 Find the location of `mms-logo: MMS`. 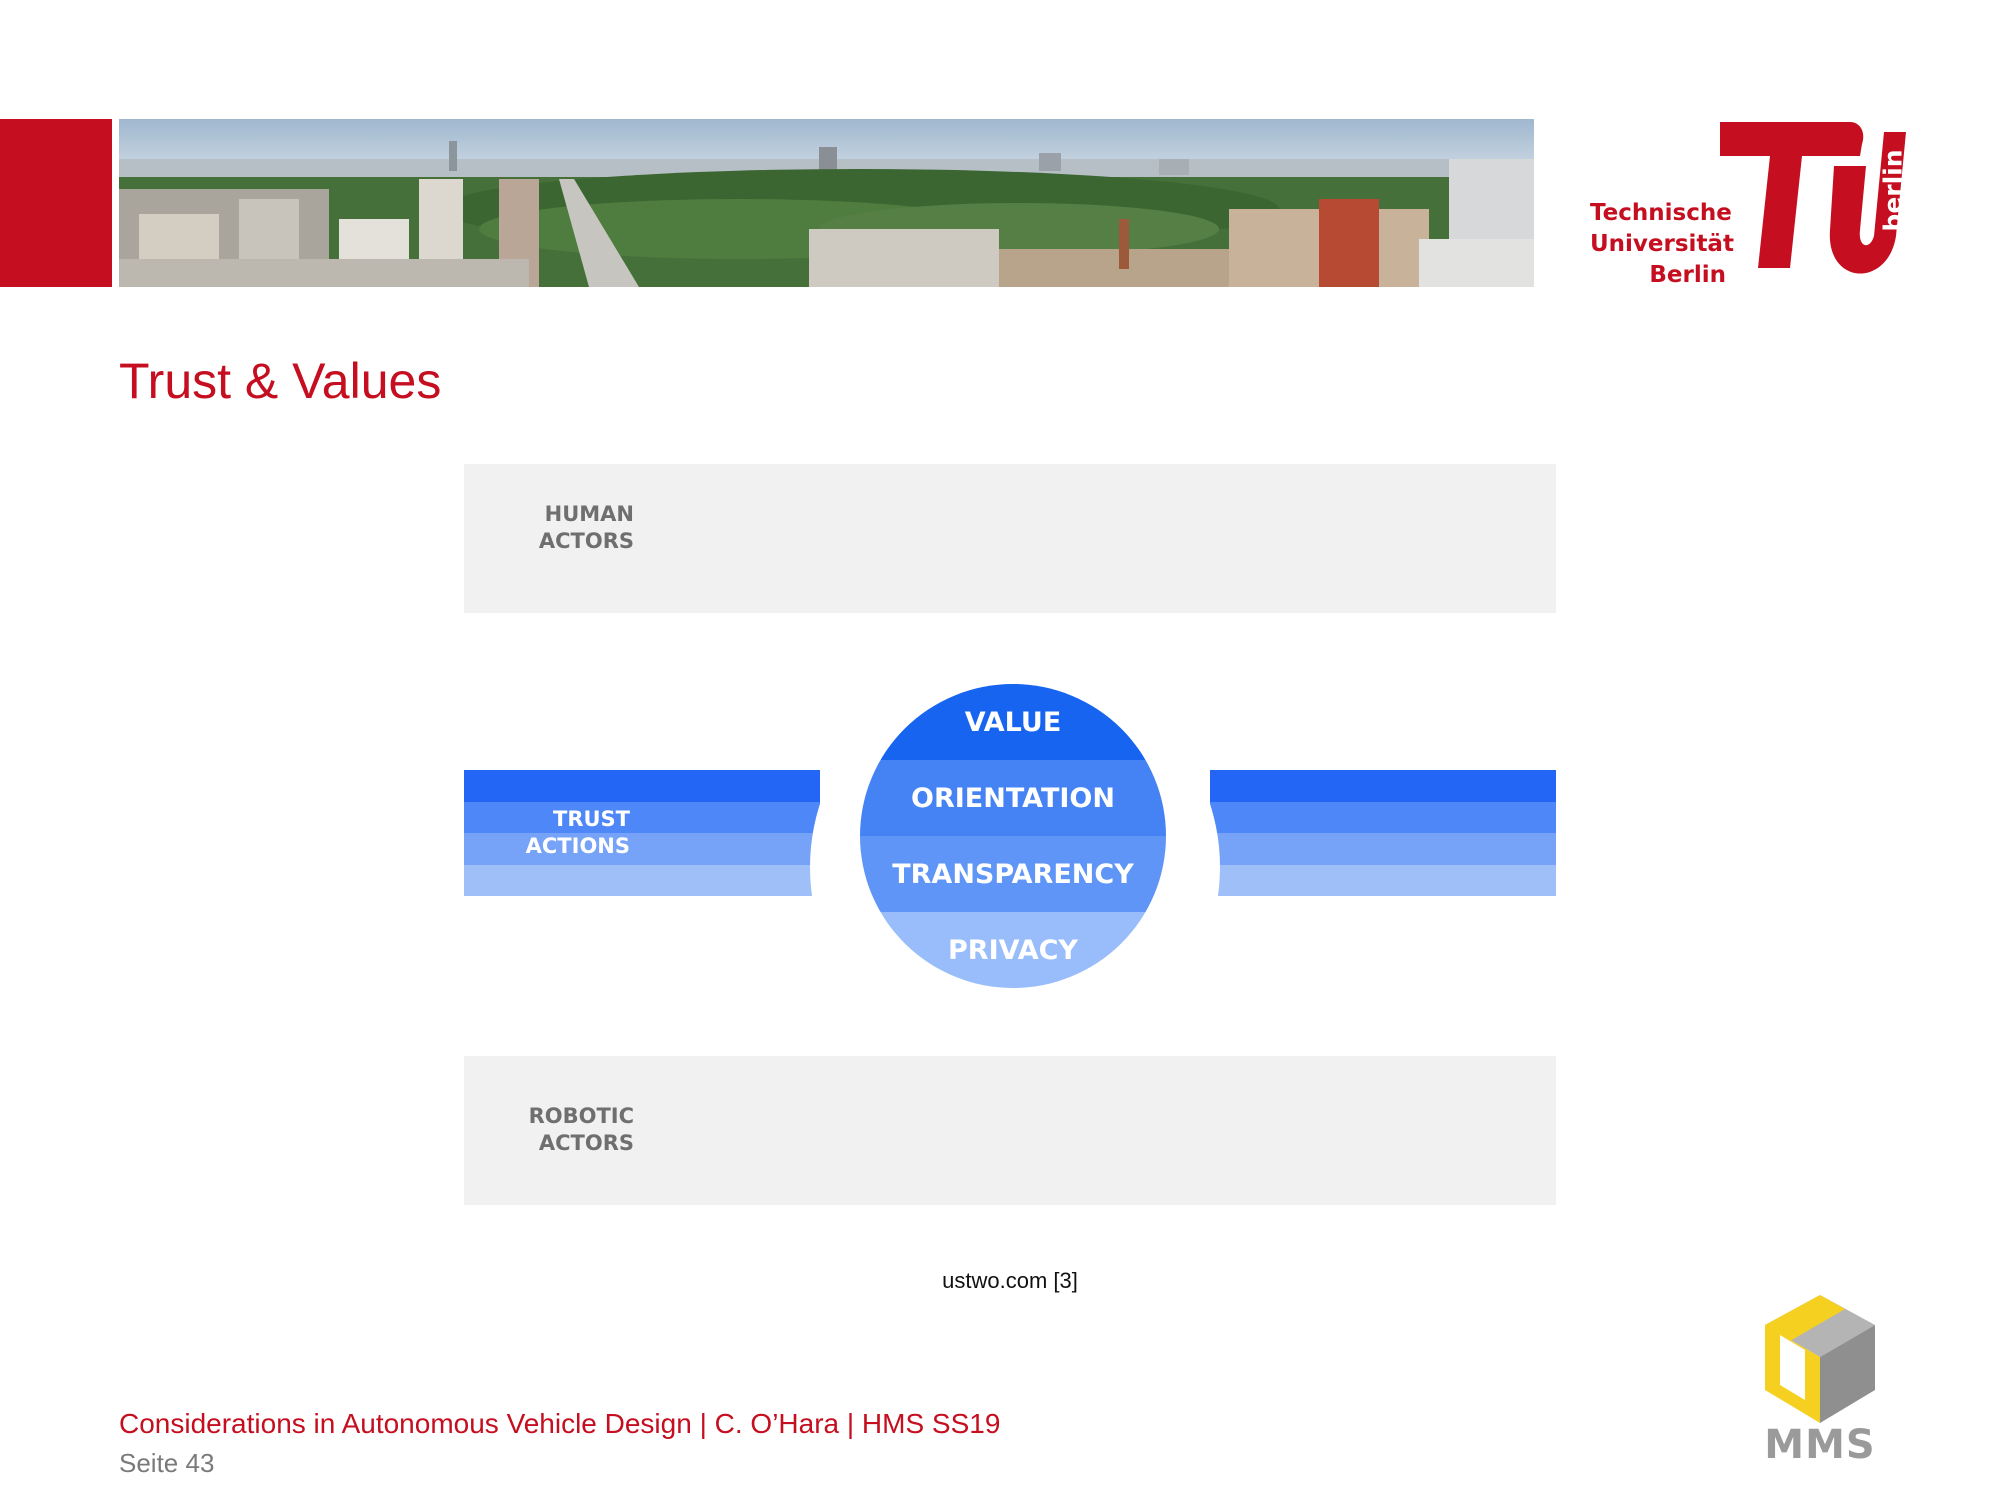

mms-logo: MMS is located at coordinates (1820, 1382).